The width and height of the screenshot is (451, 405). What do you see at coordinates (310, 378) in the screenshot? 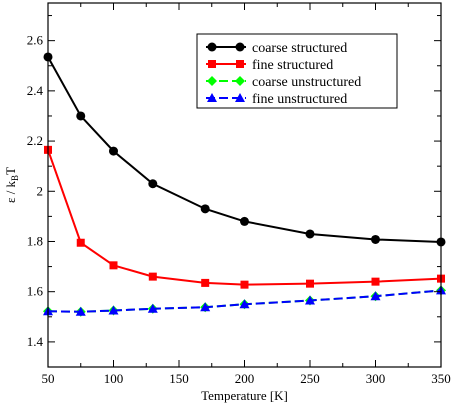
I see `x-tick-label: 250` at bounding box center [310, 378].